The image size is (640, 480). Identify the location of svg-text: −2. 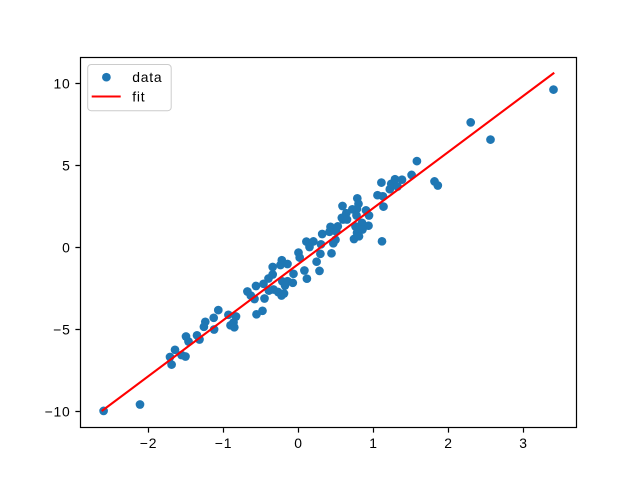
(148, 443).